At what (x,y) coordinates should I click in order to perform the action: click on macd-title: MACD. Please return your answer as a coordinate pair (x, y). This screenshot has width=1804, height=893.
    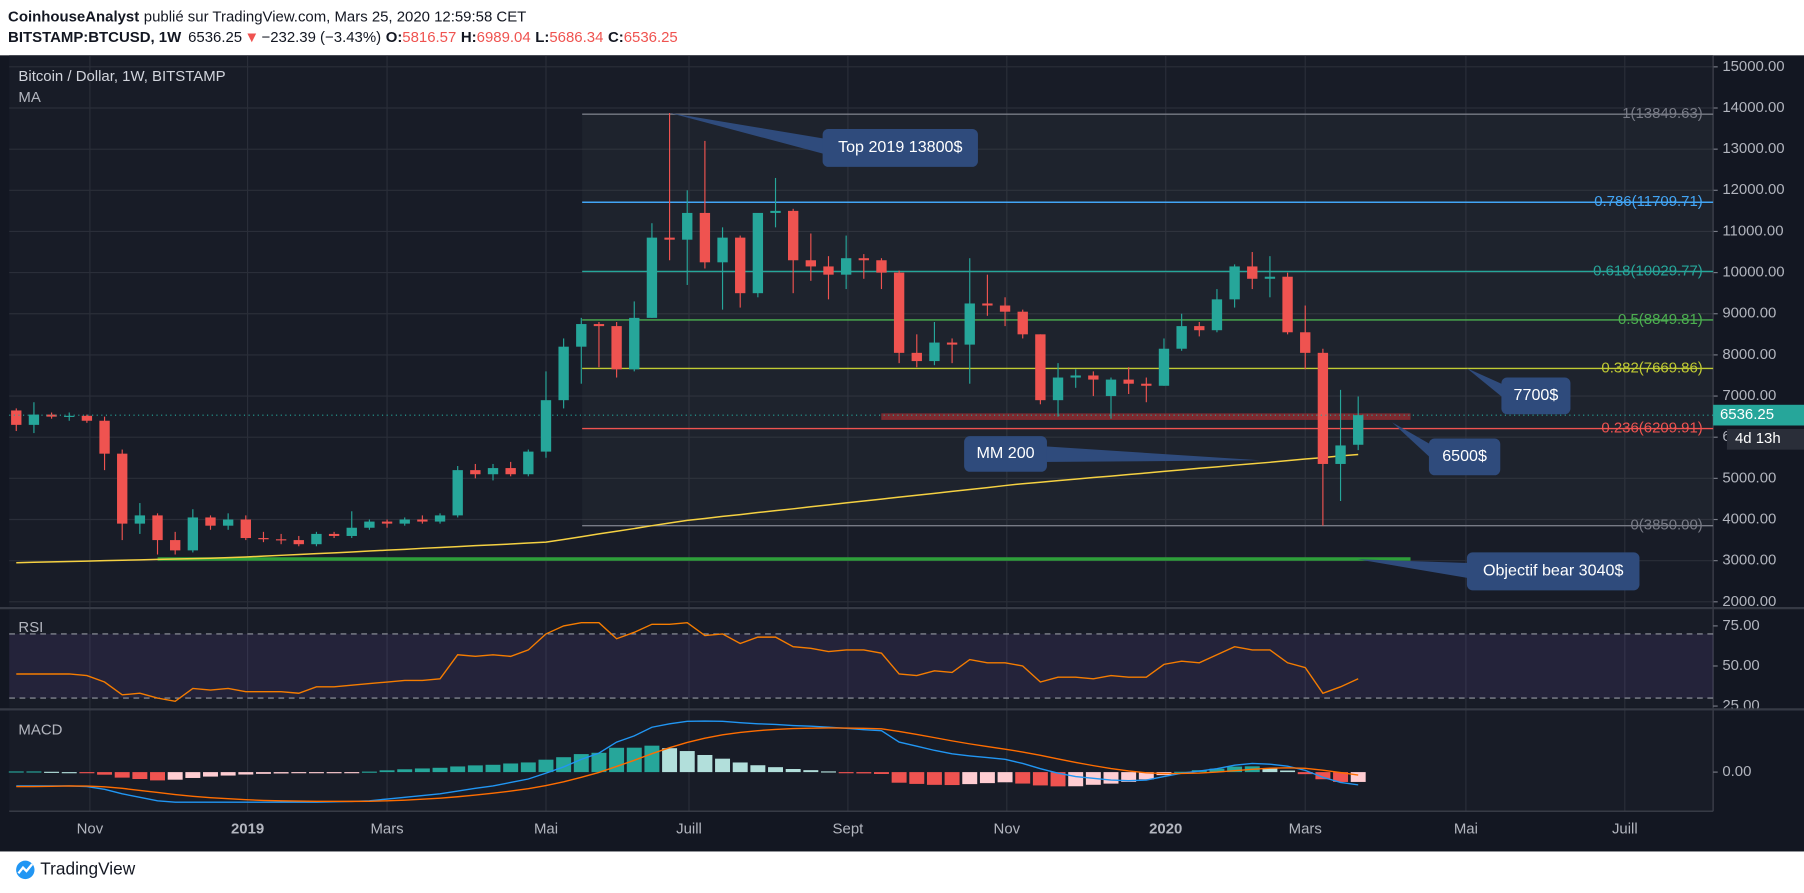
    Looking at the image, I should click on (40, 730).